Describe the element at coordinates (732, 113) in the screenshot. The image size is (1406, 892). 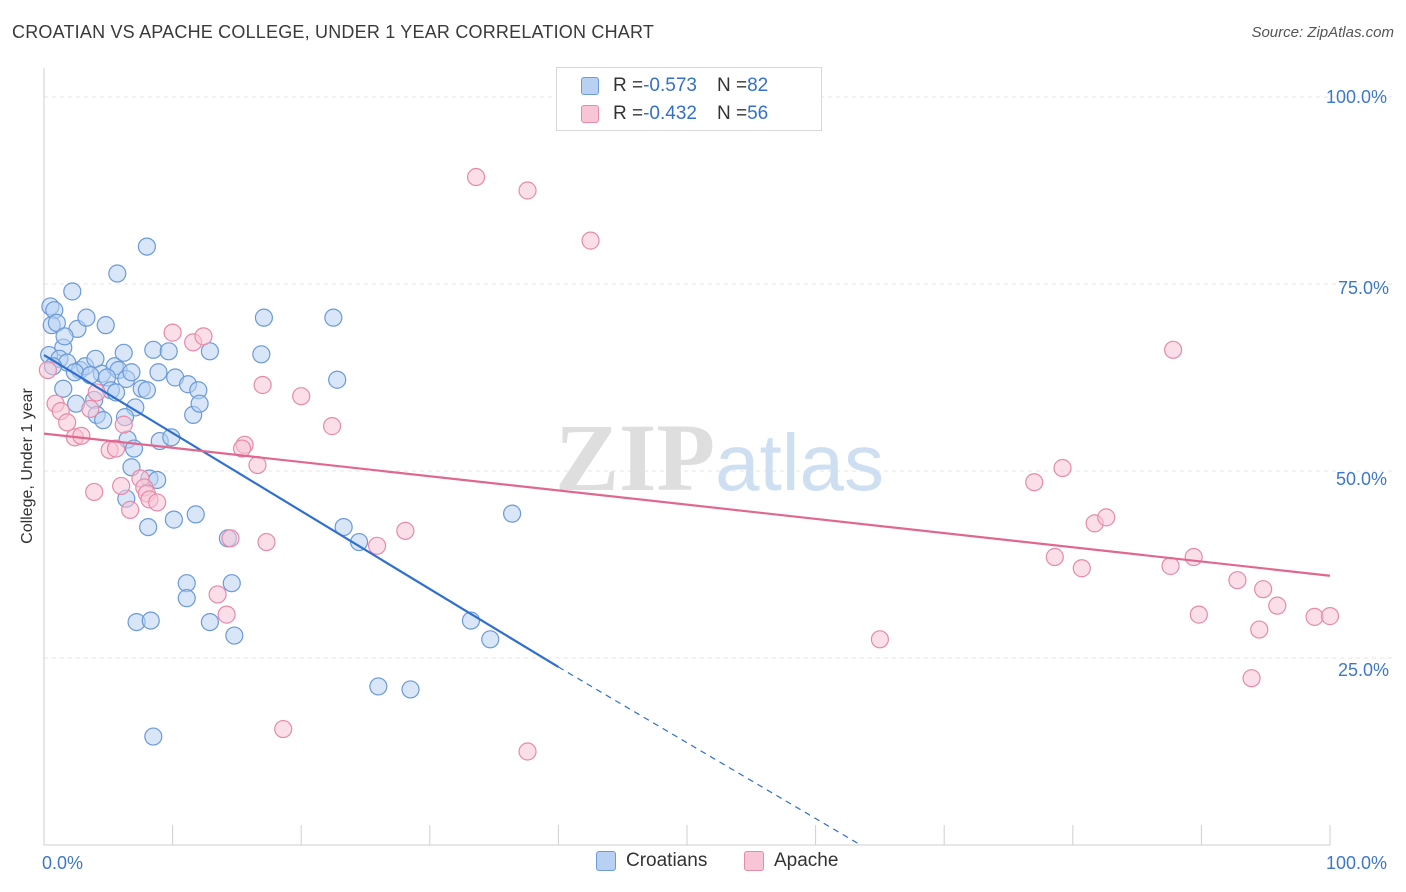
I see `legend-n-label: N =` at that location.